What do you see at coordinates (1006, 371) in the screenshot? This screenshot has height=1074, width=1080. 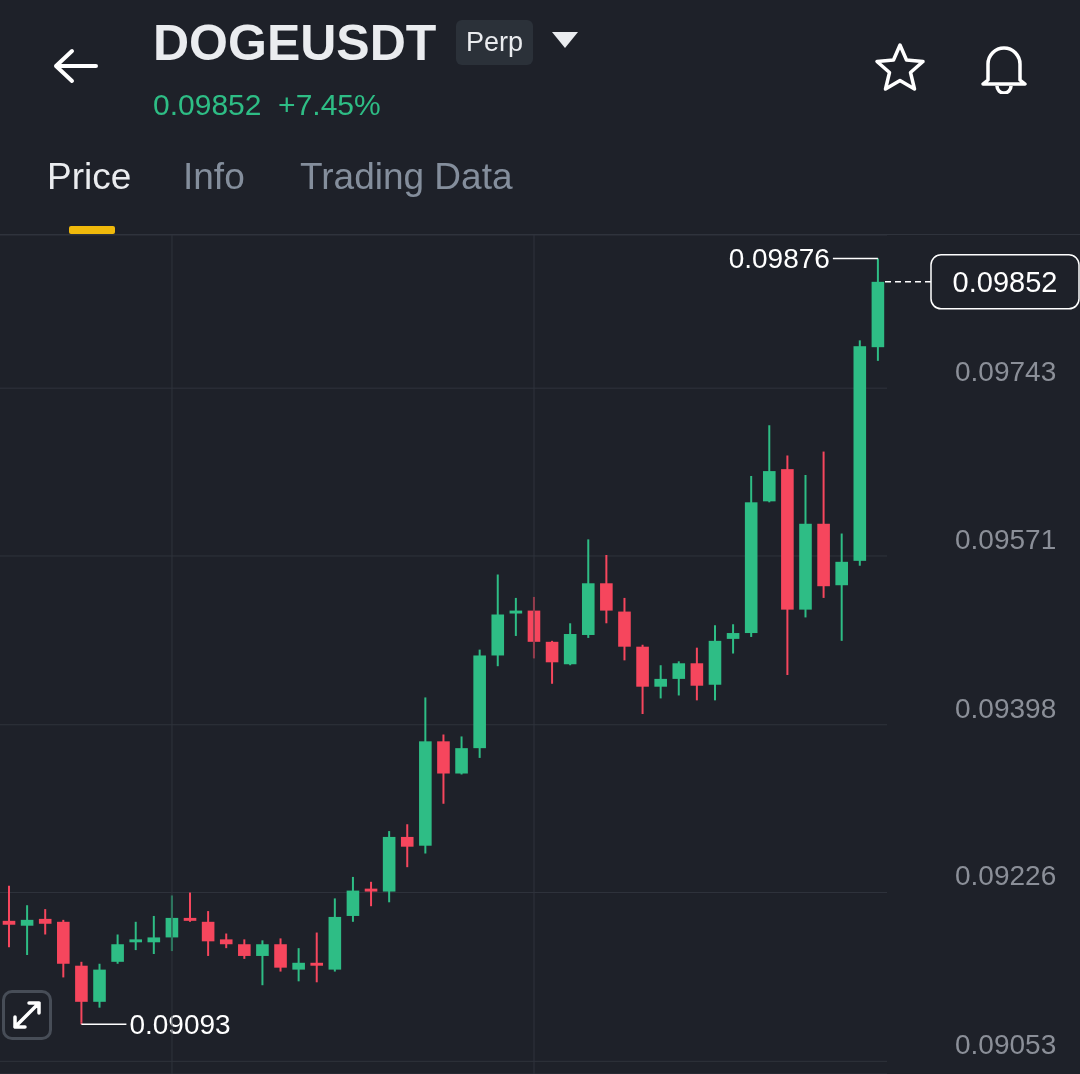 I see `y-tick-label: 0.09743` at bounding box center [1006, 371].